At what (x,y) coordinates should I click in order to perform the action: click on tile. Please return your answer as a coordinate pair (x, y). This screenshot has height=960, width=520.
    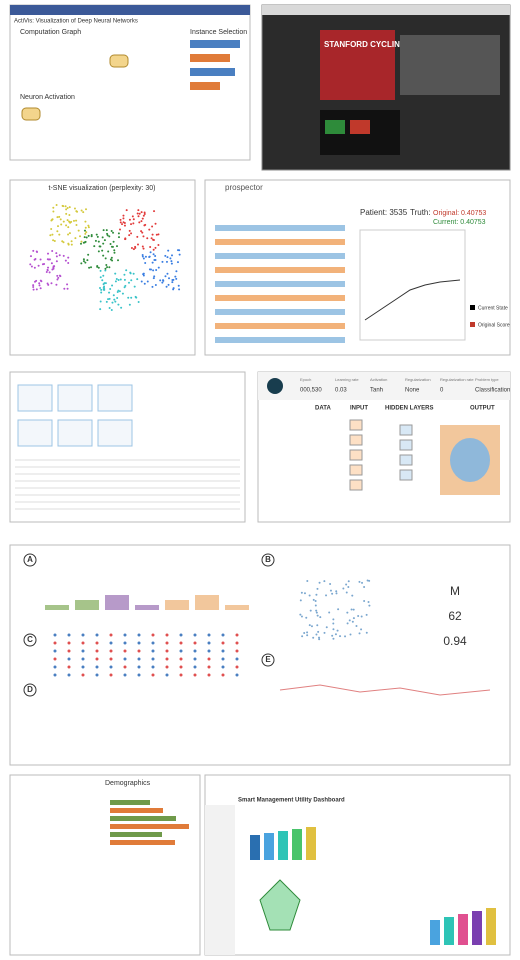
    Looking at the image, I should click on (360, 127).